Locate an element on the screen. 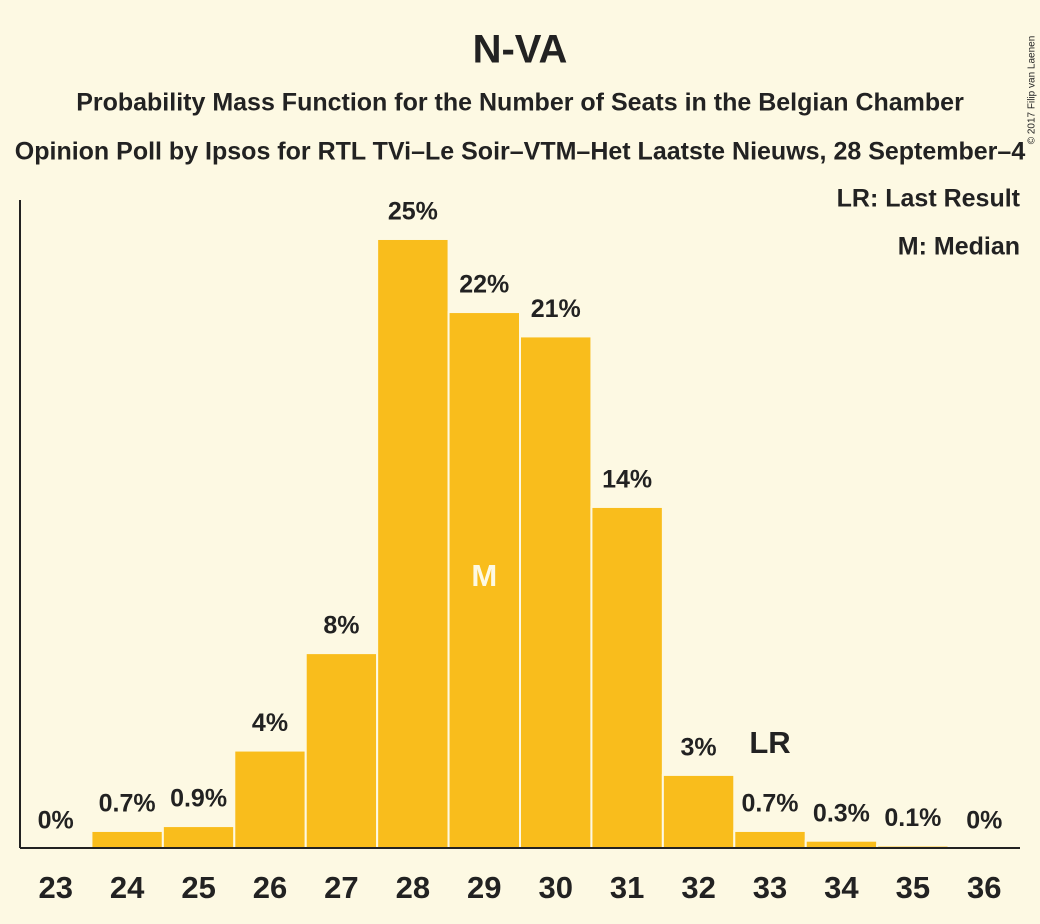 The image size is (1040, 924). x-tick-label: 34 is located at coordinates (841, 887).